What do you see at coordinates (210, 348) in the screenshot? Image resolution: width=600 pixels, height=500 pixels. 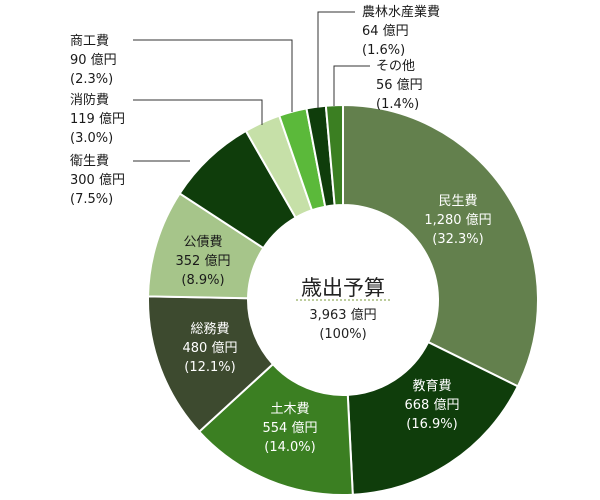 I see `slice-4-amount-label: 480 億円` at bounding box center [210, 348].